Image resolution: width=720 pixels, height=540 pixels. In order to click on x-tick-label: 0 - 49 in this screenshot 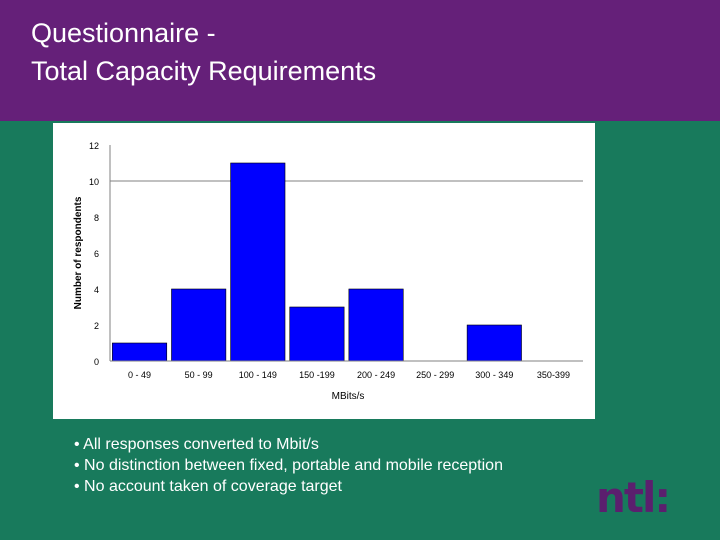, I will do `click(139, 375)`.